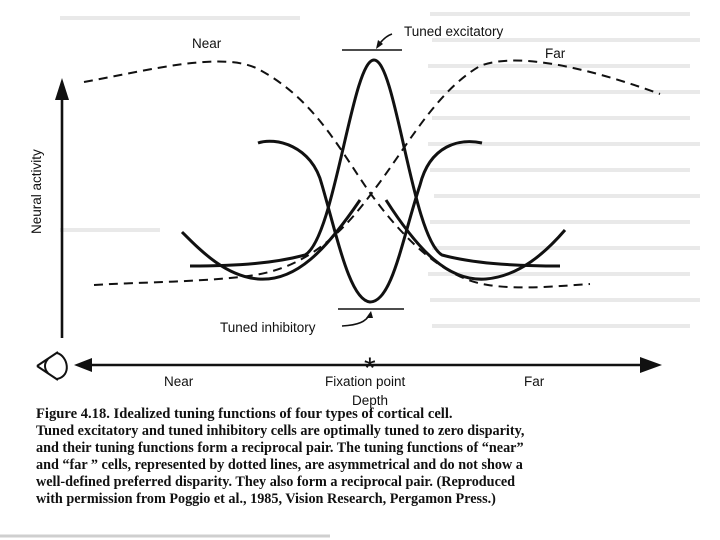  Describe the element at coordinates (370, 400) in the screenshot. I see `depth-axis-label: Depth` at that location.